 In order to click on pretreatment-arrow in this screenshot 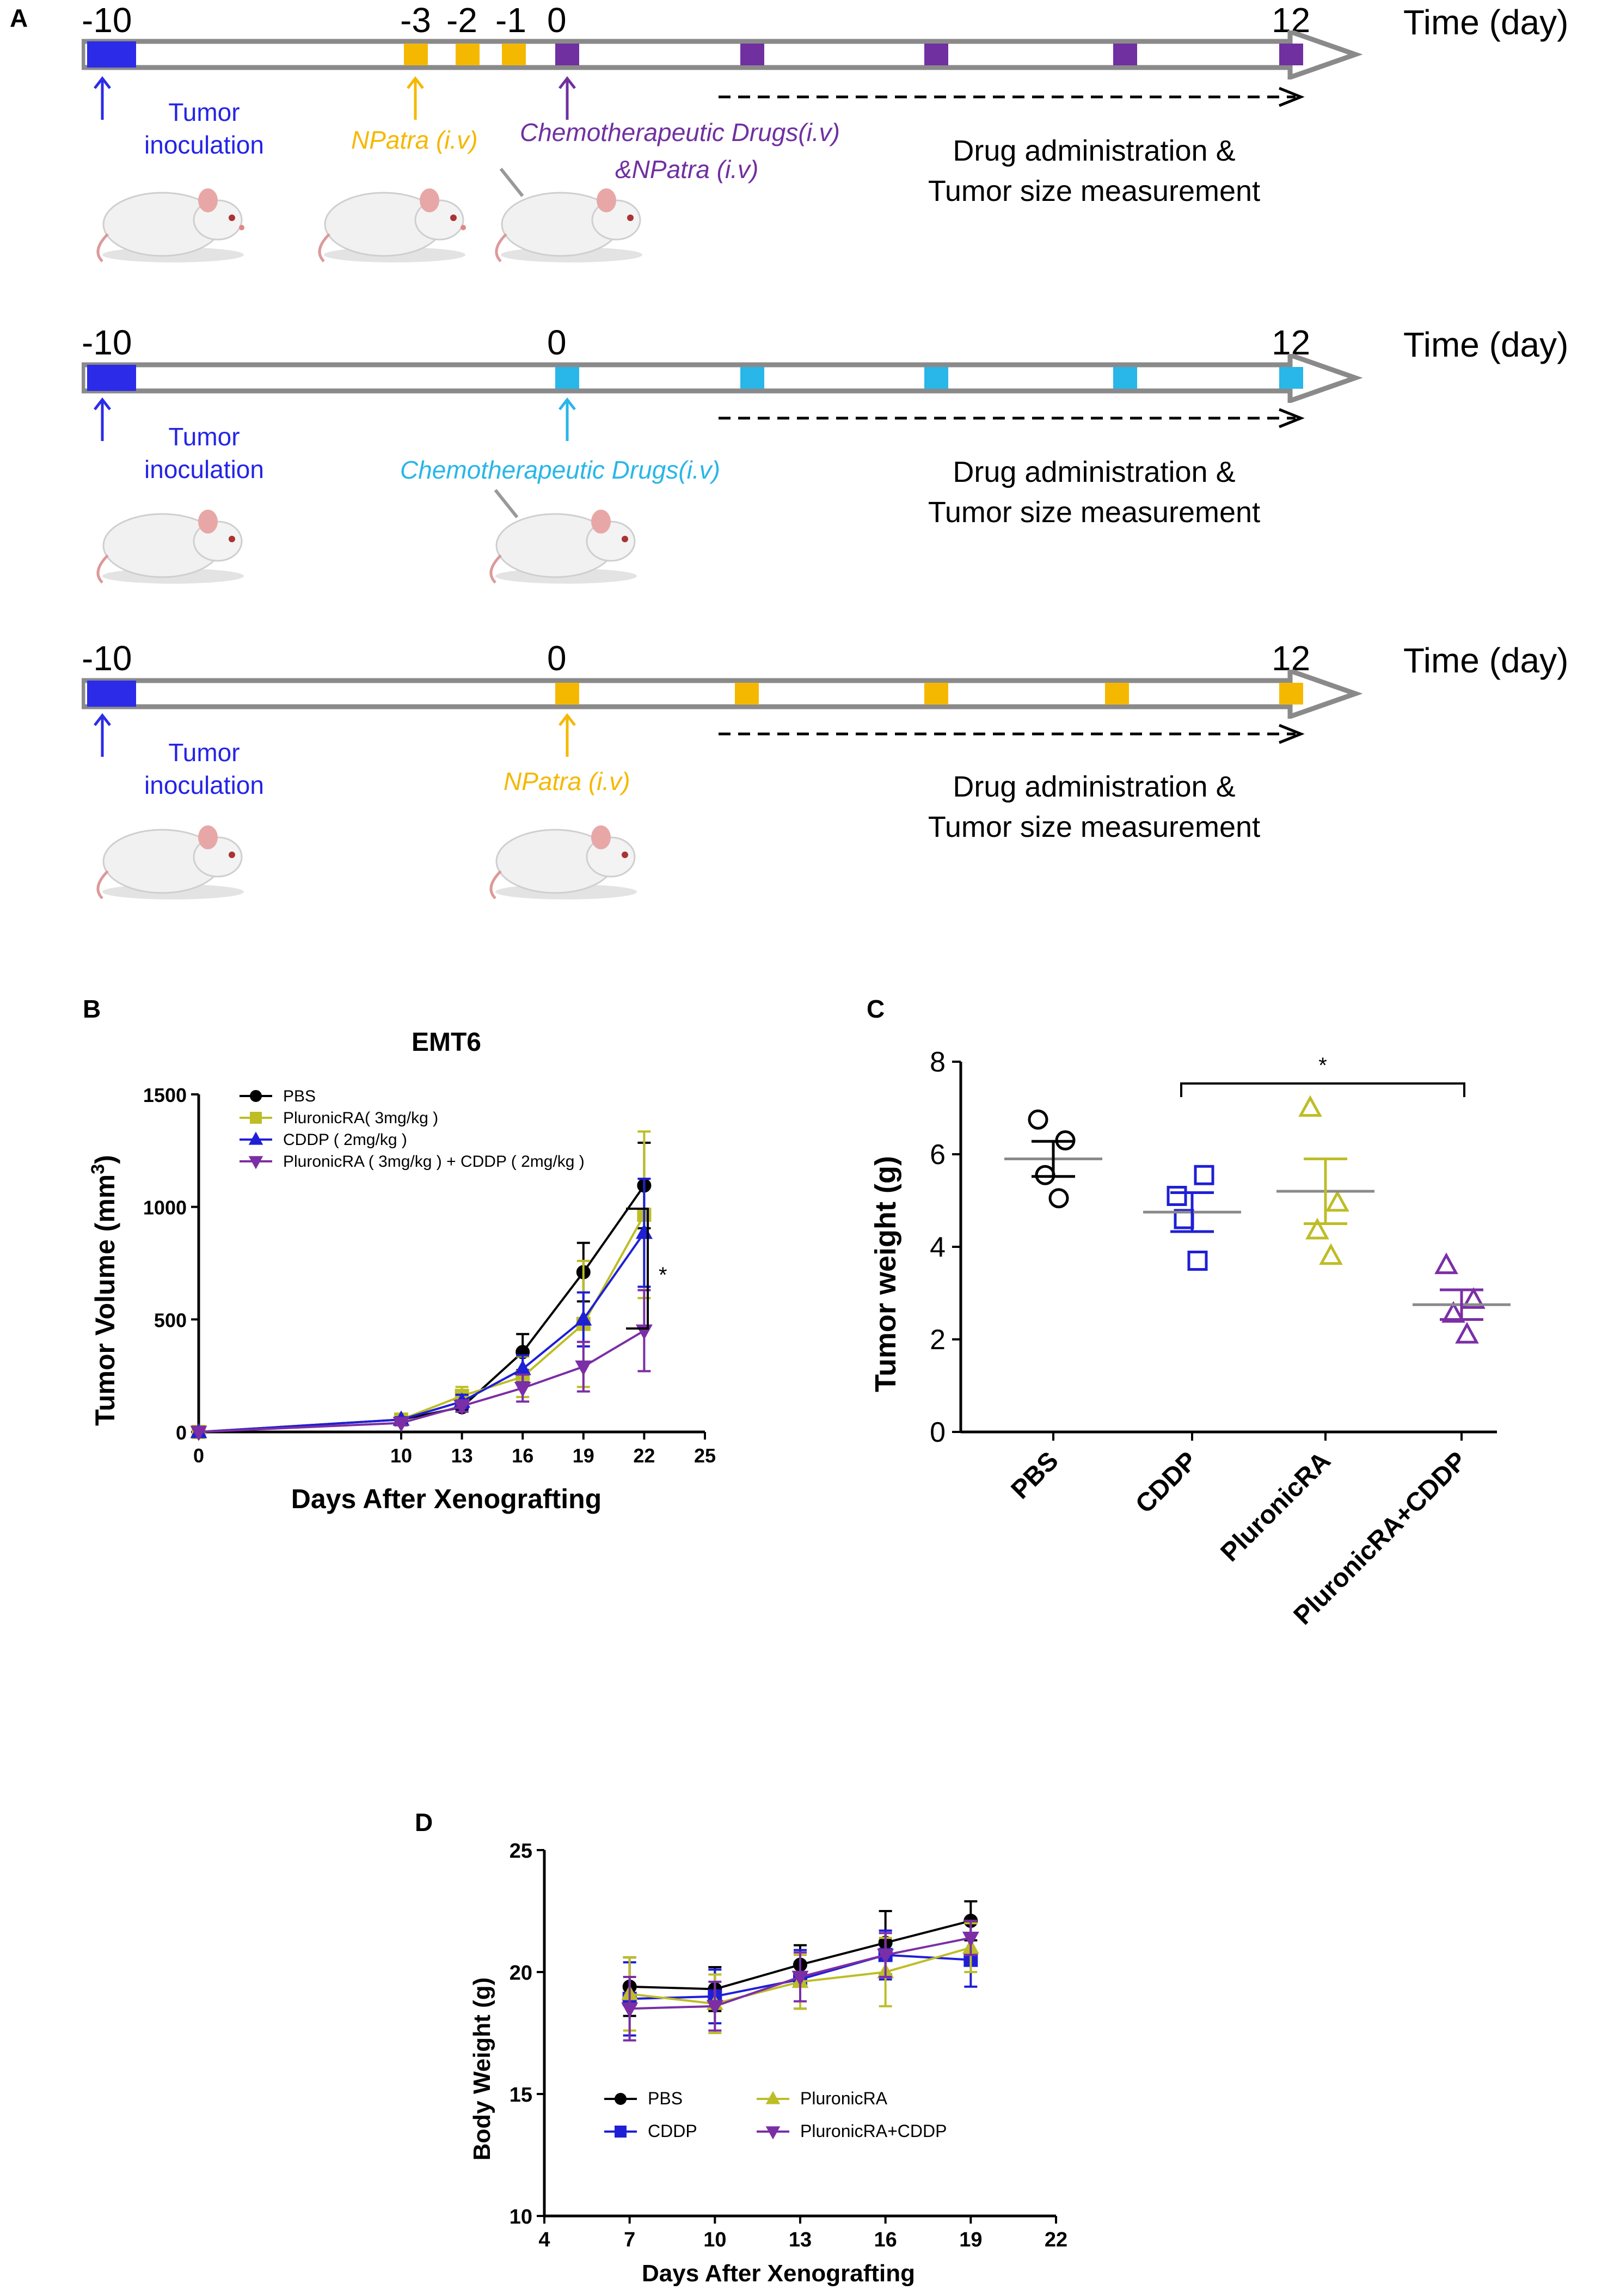, I will do `click(415, 98)`.